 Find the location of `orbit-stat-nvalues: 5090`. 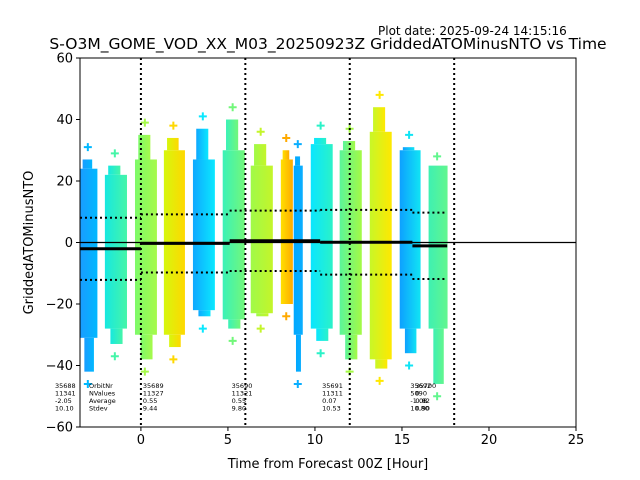

orbit-stat-nvalues: 5090 is located at coordinates (418, 394).